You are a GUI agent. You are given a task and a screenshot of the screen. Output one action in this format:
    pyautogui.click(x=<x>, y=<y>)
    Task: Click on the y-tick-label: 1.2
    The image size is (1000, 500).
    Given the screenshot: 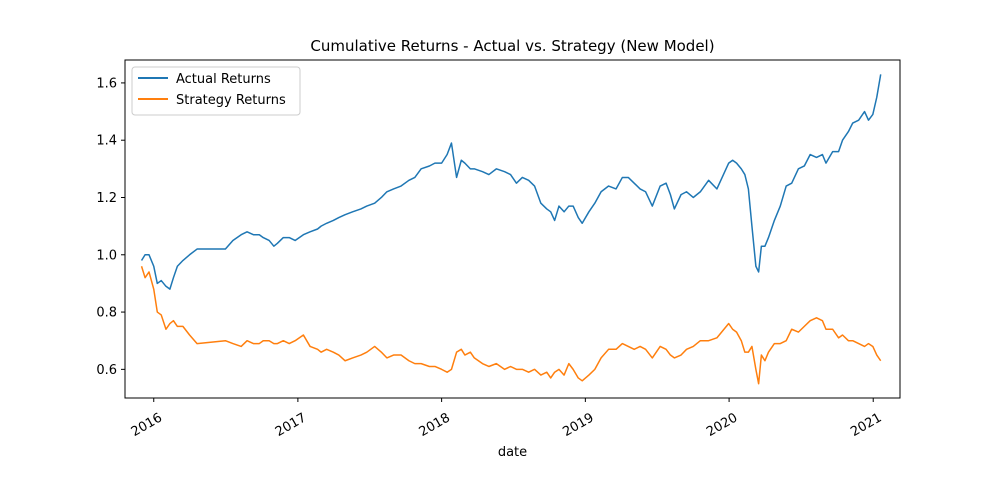 What is the action you would take?
    pyautogui.click(x=106, y=198)
    